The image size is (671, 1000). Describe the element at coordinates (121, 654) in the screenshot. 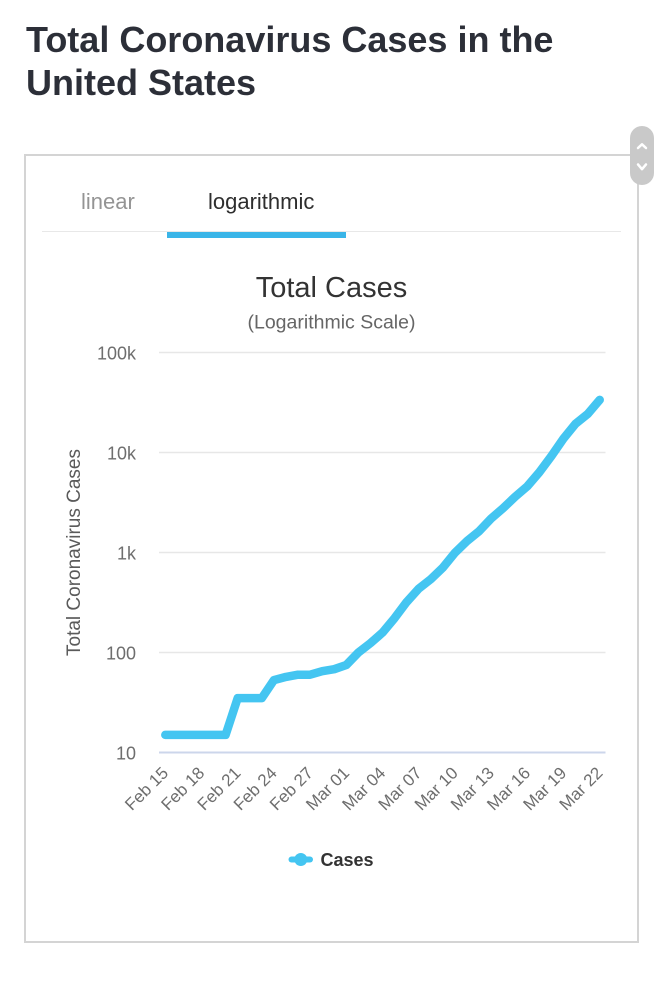

I see `svg-text: 100` at that location.